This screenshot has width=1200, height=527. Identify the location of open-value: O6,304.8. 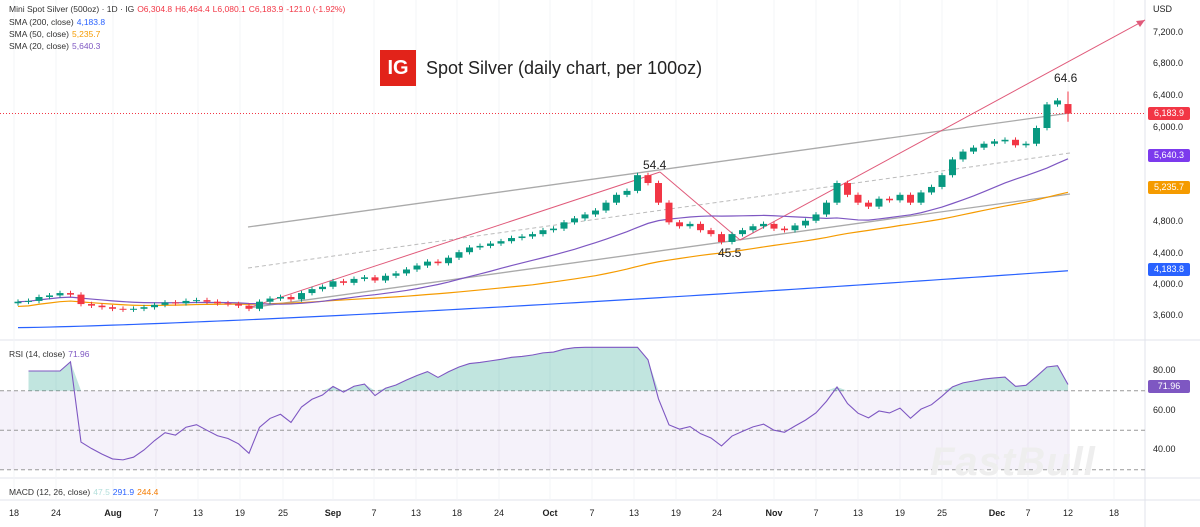
(155, 9).